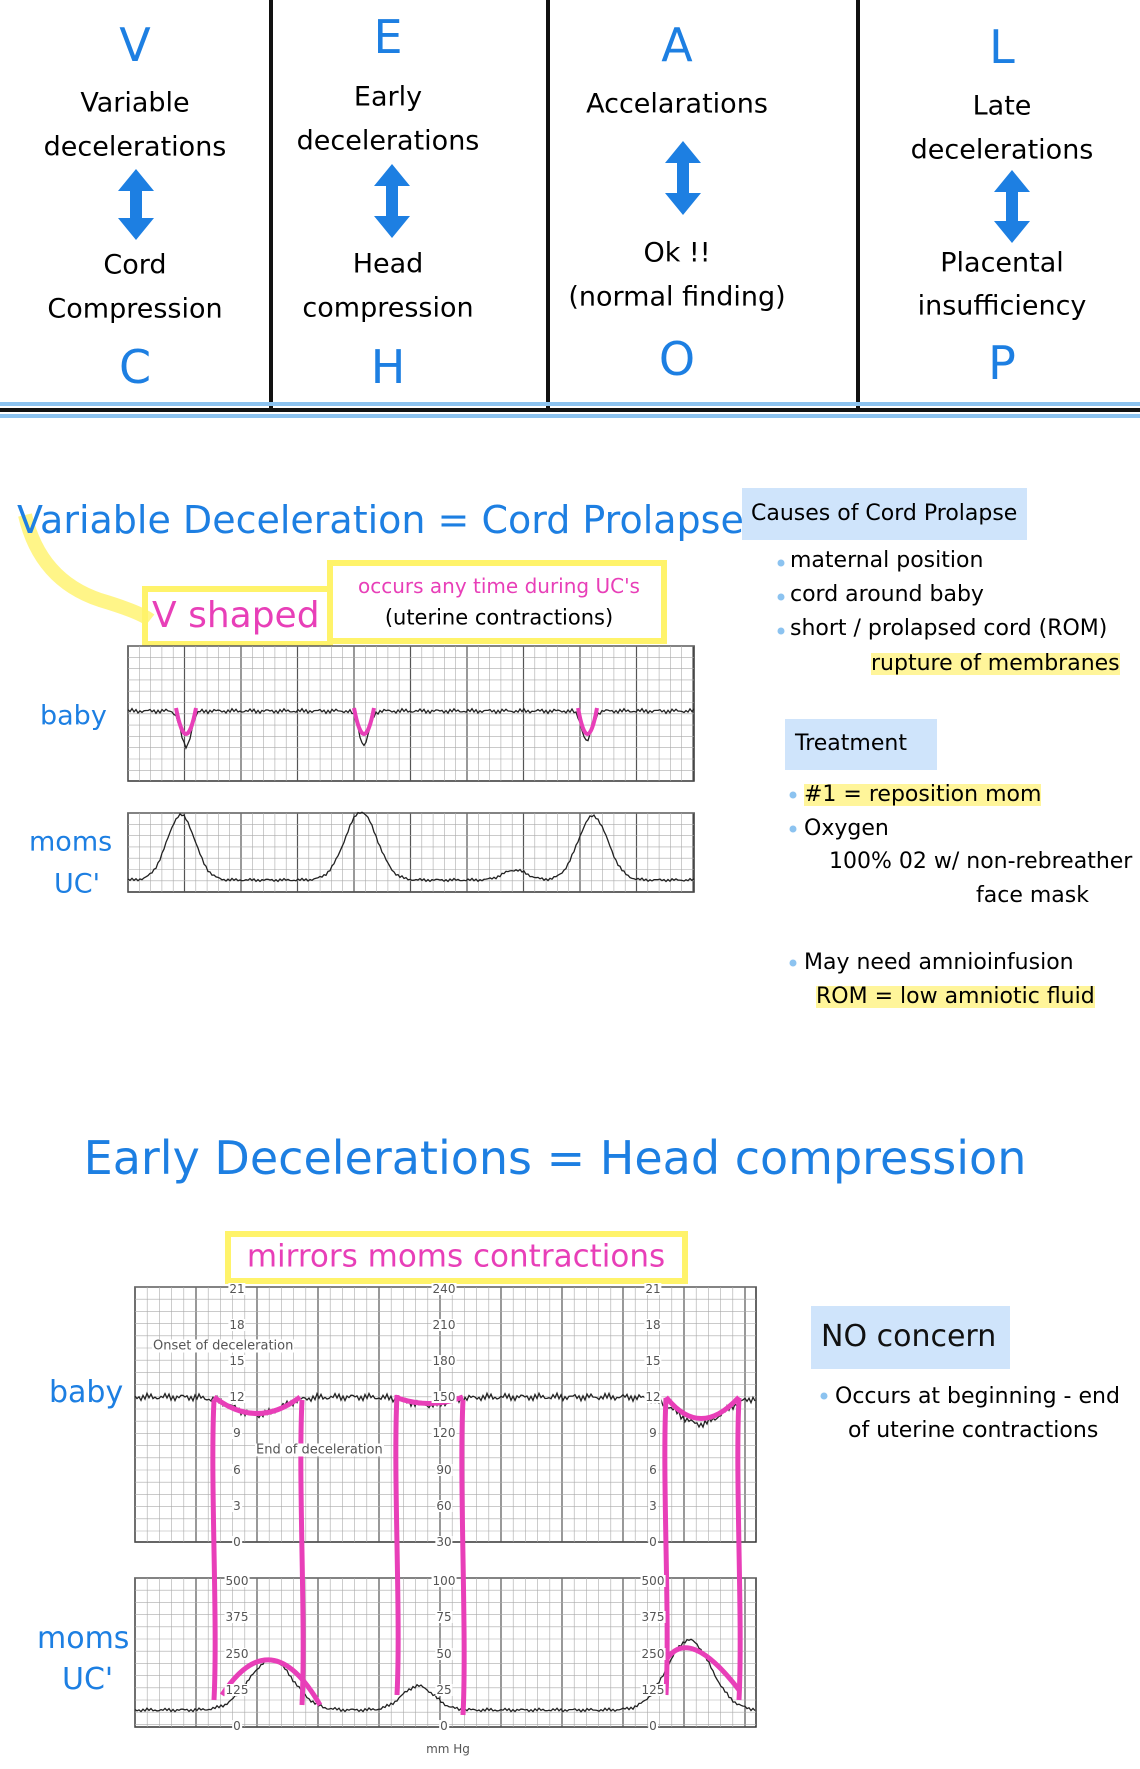 Image resolution: width=1140 pixels, height=1769 pixels. What do you see at coordinates (448, 1749) in the screenshot?
I see `axis-unit: mm Hg` at bounding box center [448, 1749].